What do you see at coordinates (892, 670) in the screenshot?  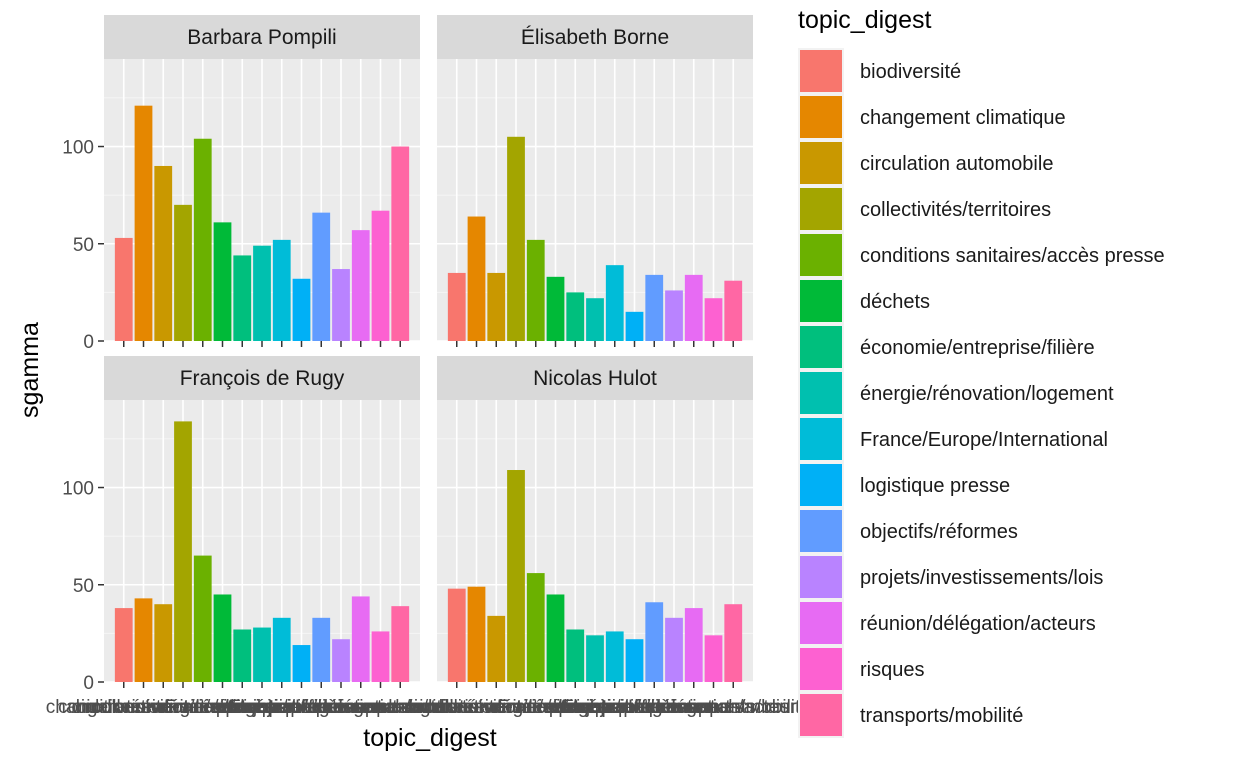 I see `legend-label: risques` at bounding box center [892, 670].